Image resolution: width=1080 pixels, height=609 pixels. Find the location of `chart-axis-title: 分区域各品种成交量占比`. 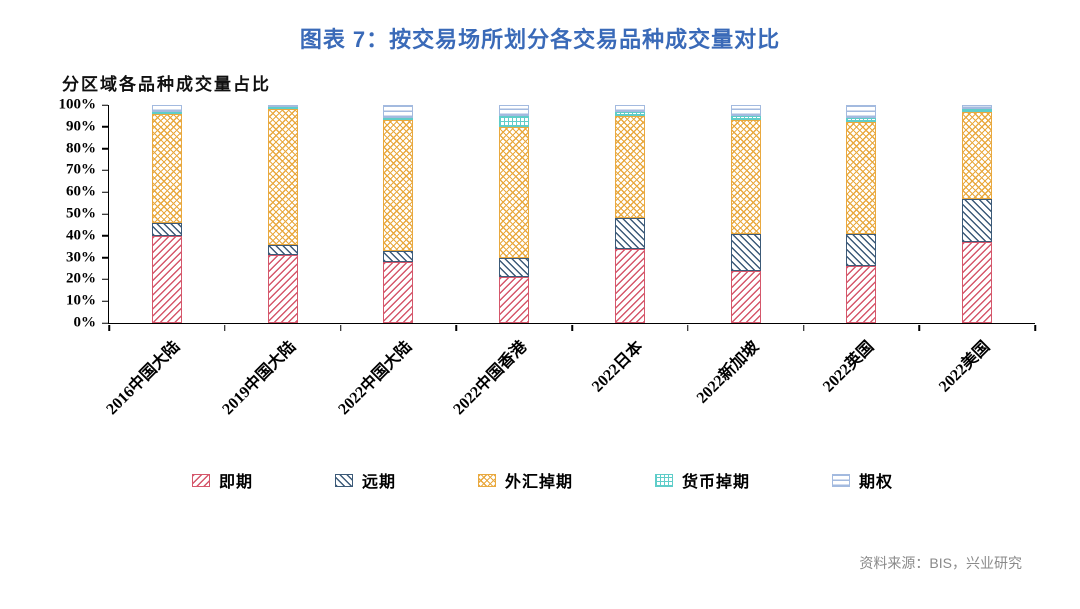

chart-axis-title: 分区域各品种成交量占比 is located at coordinates (166, 84).